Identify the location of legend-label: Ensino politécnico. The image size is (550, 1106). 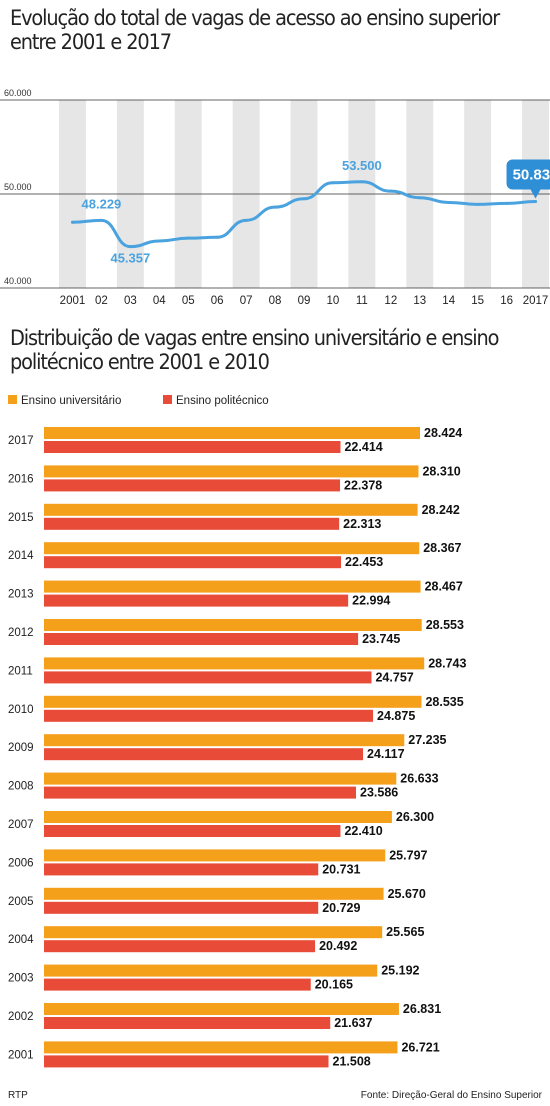
(222, 401).